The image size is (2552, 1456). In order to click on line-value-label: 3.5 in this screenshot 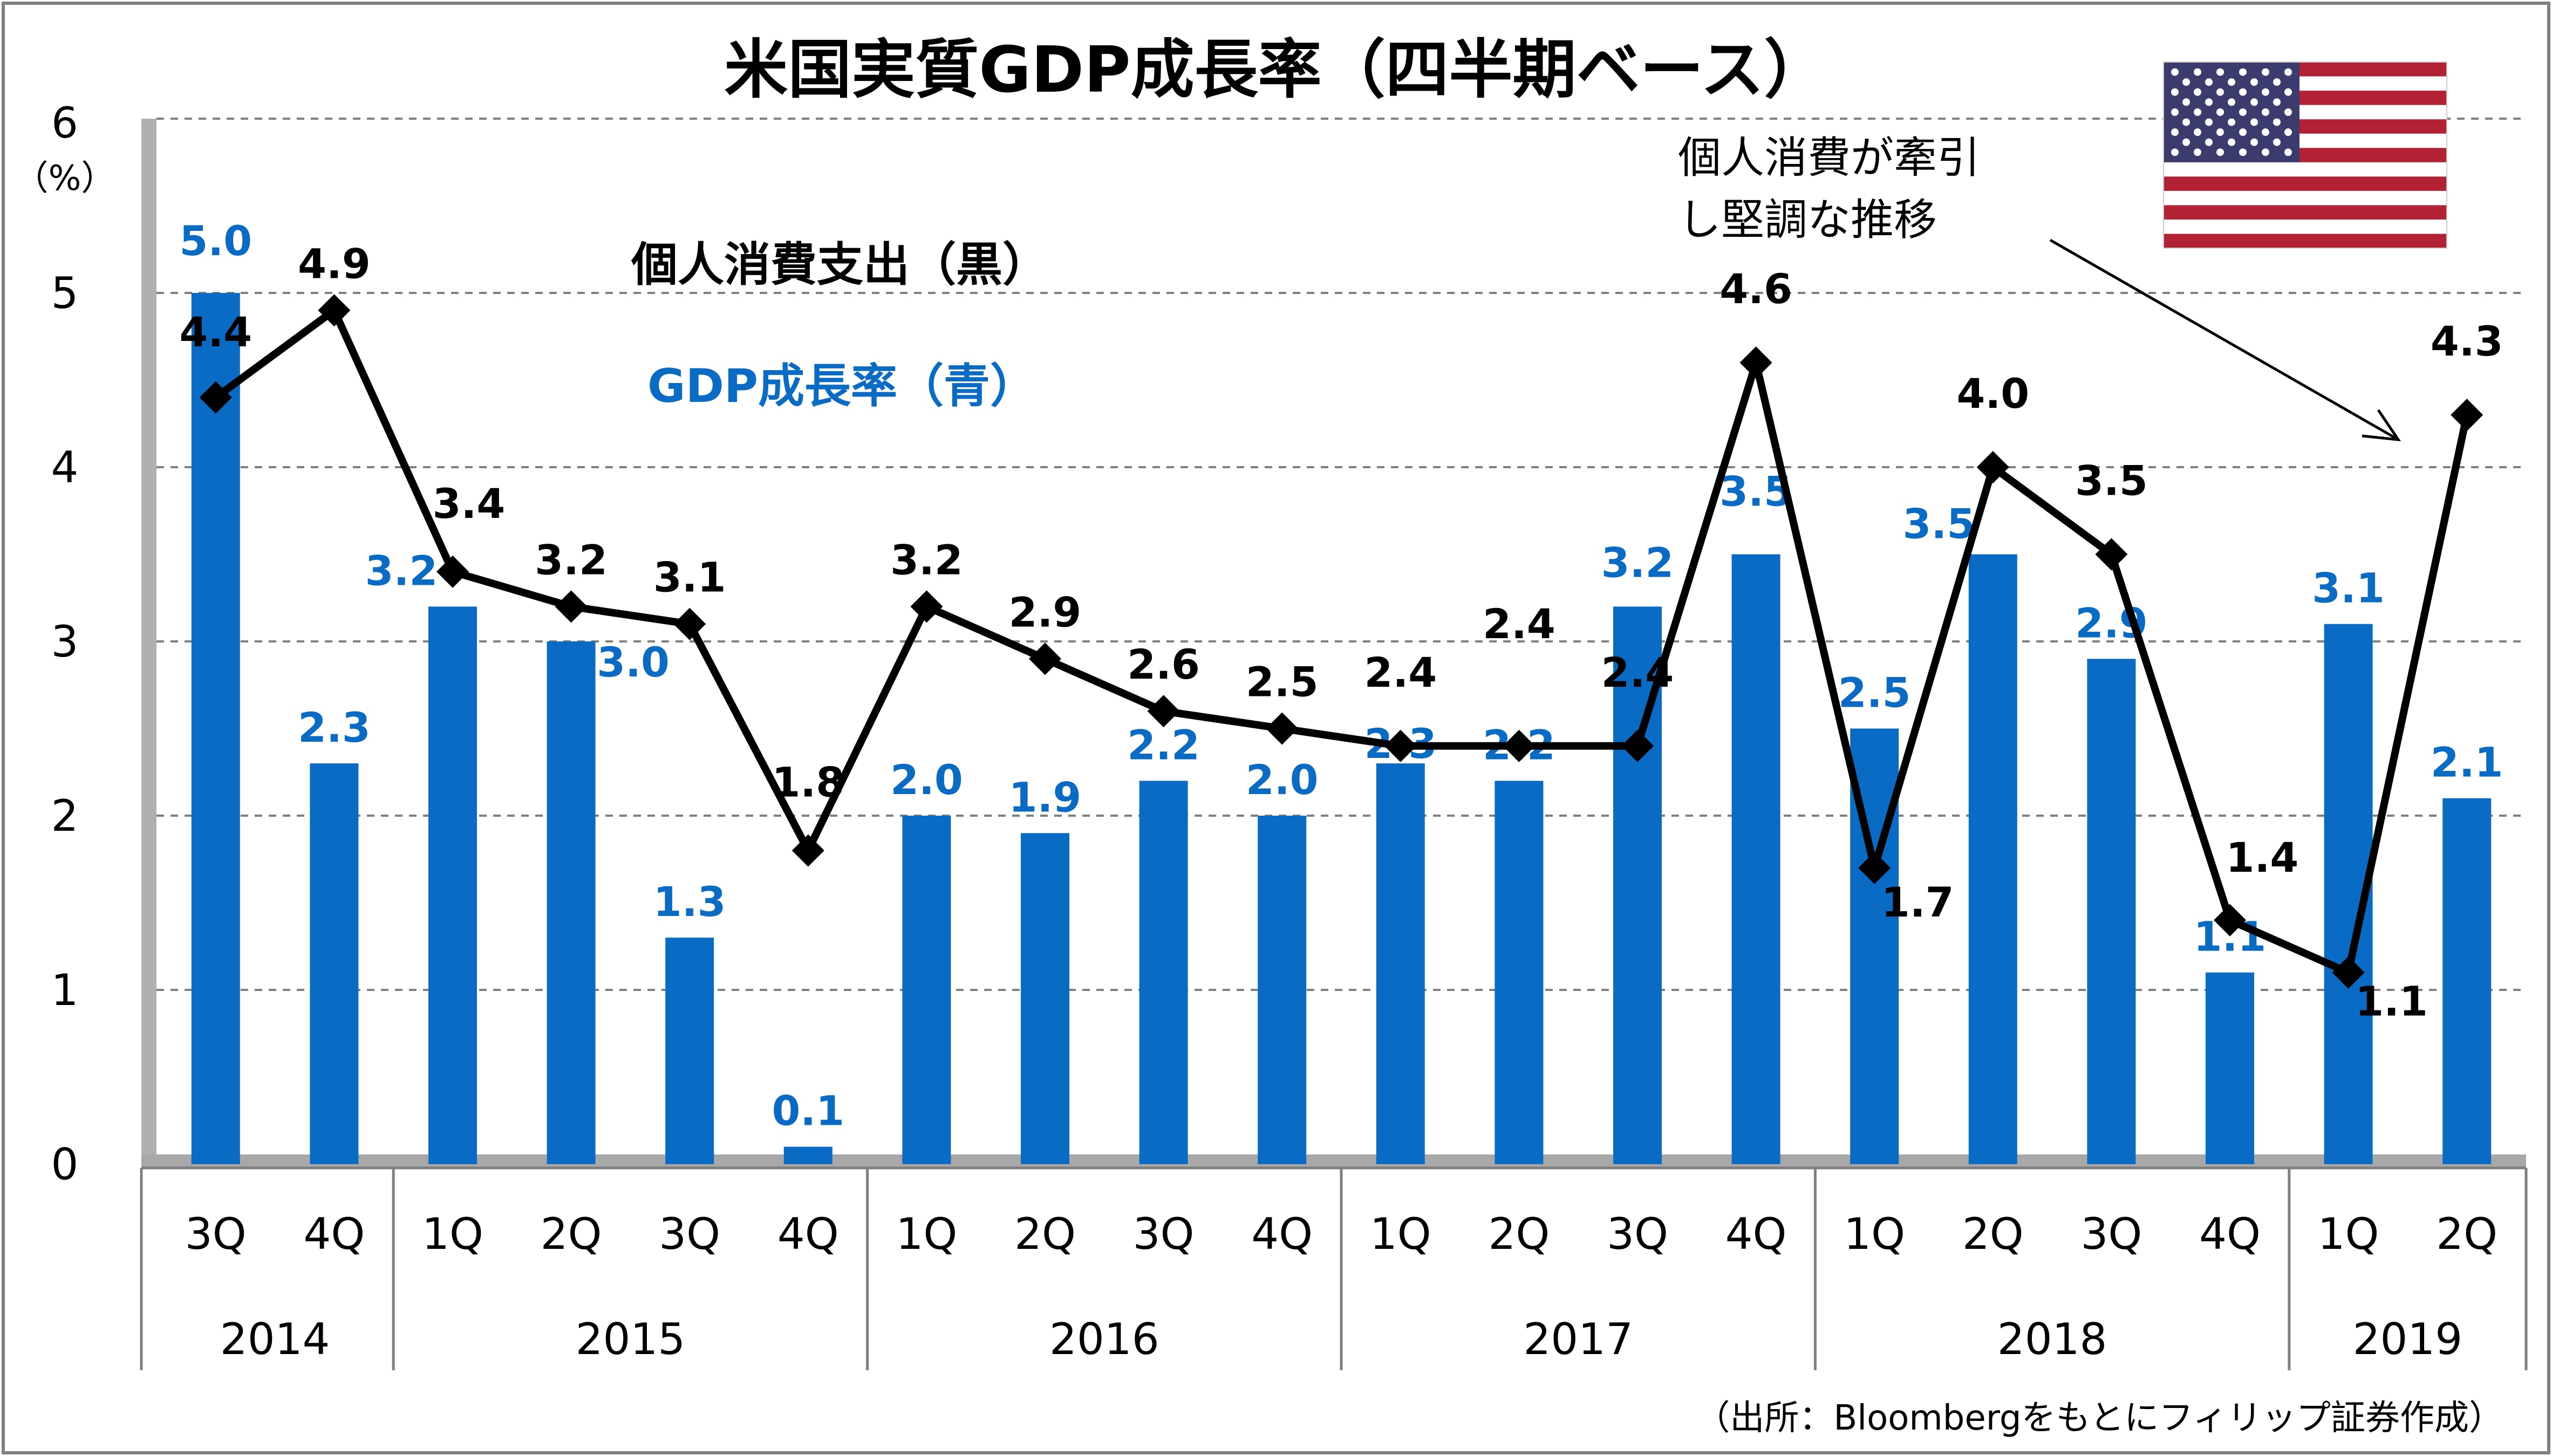, I will do `click(2111, 481)`.